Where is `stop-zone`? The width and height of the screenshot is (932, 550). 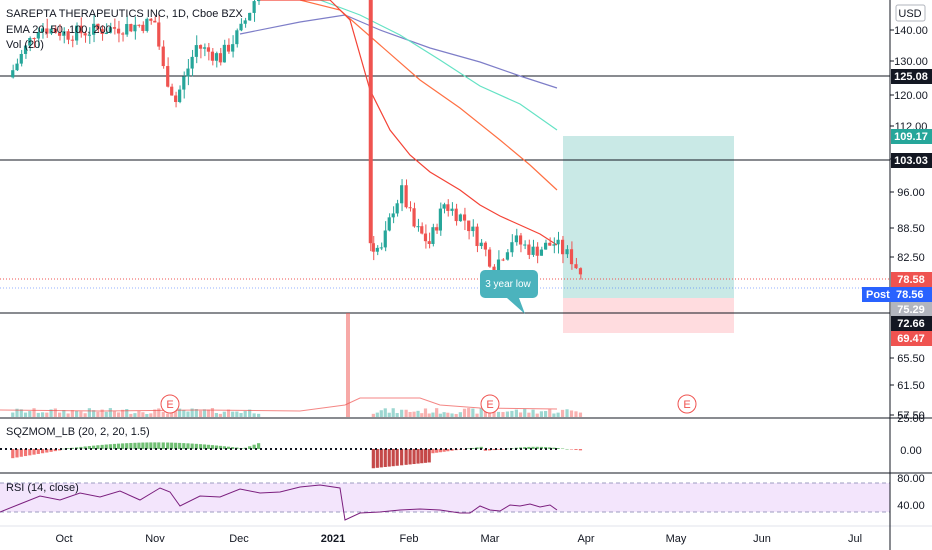
stop-zone is located at coordinates (648, 315).